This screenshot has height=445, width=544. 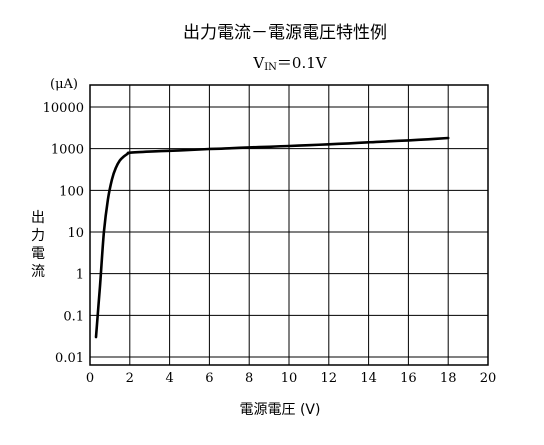 I want to click on subtitle-rest: ＝0.1V, so click(x=302, y=63).